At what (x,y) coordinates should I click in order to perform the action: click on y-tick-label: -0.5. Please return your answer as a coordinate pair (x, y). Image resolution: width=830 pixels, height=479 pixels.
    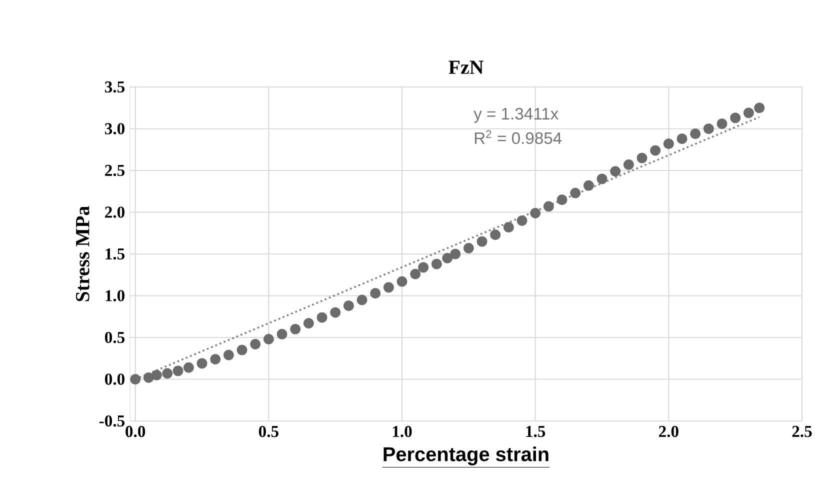
    Looking at the image, I should click on (111, 421).